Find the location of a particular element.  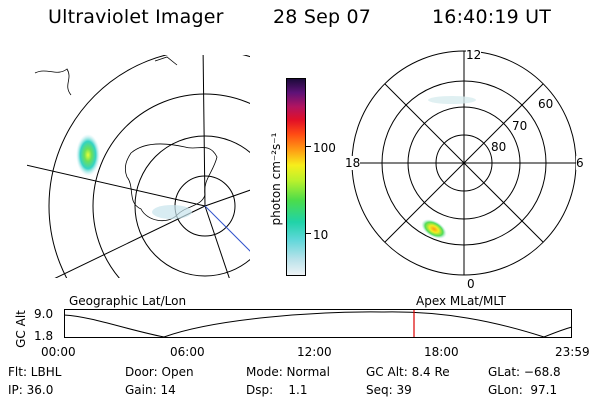

dsp-status: Dsp: 1.1 is located at coordinates (277, 390).